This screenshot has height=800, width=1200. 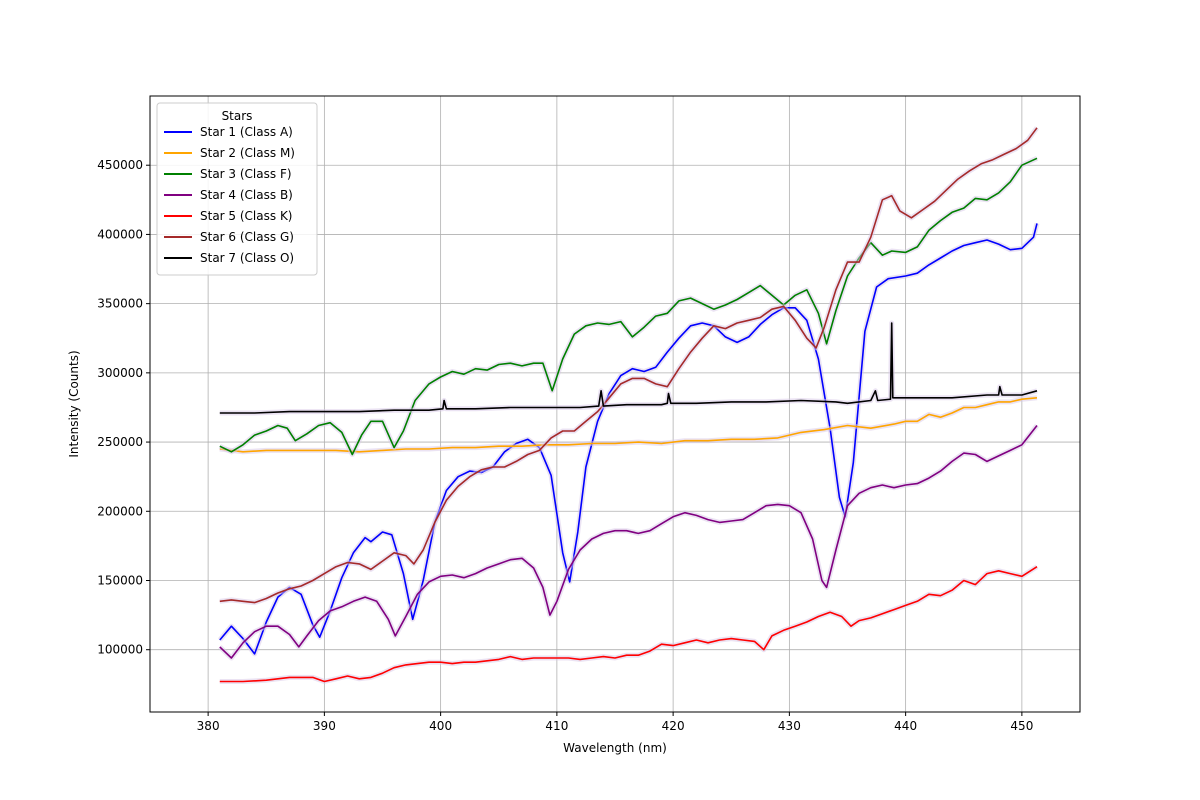 I want to click on legend-label: Star 6 (Class G), so click(x=247, y=237).